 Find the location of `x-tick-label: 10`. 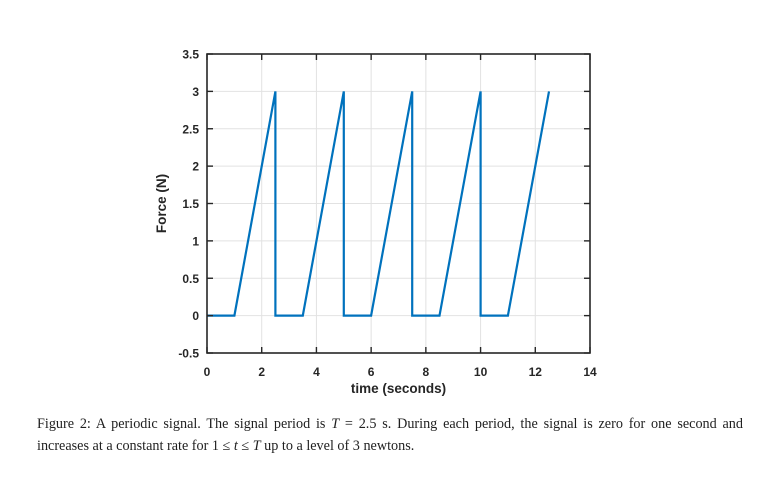

x-tick-label: 10 is located at coordinates (481, 372).